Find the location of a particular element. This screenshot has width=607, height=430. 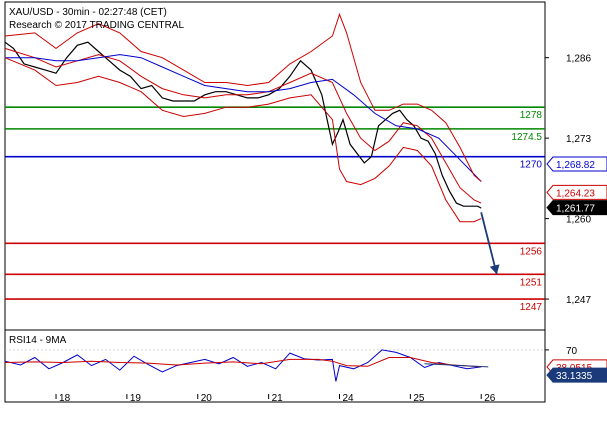

rsi-series-rsi is located at coordinates (243, 365).